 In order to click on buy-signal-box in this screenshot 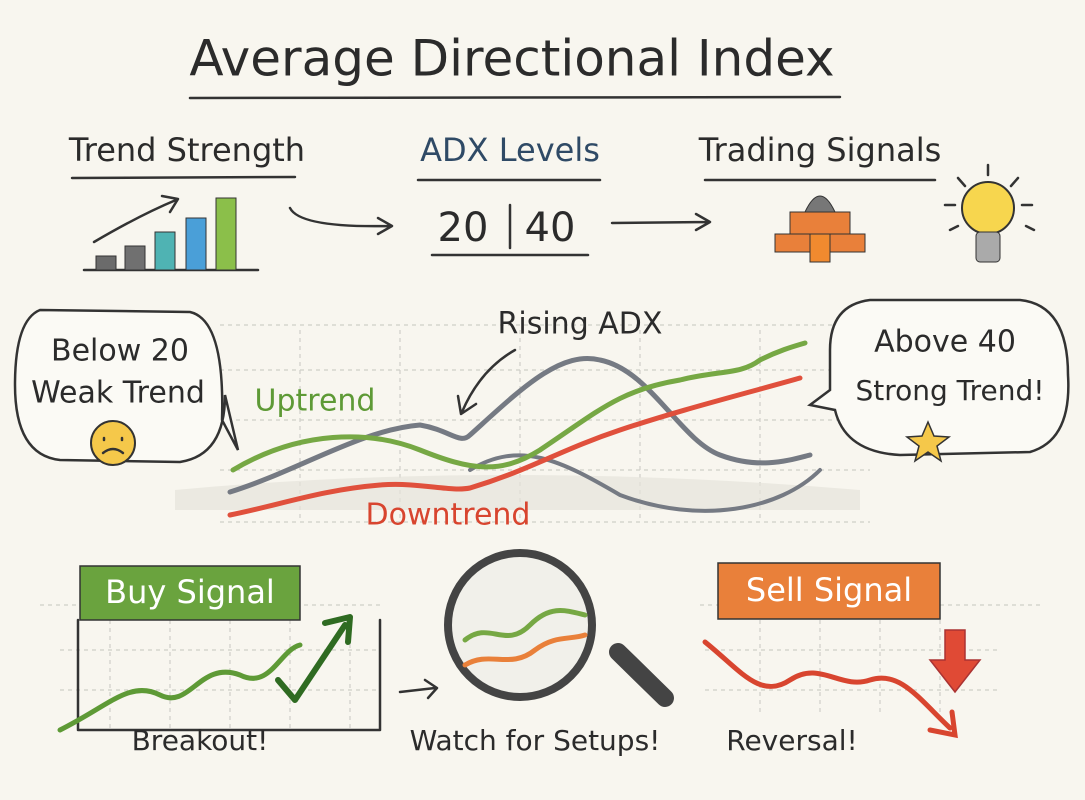, I will do `click(190, 593)`.